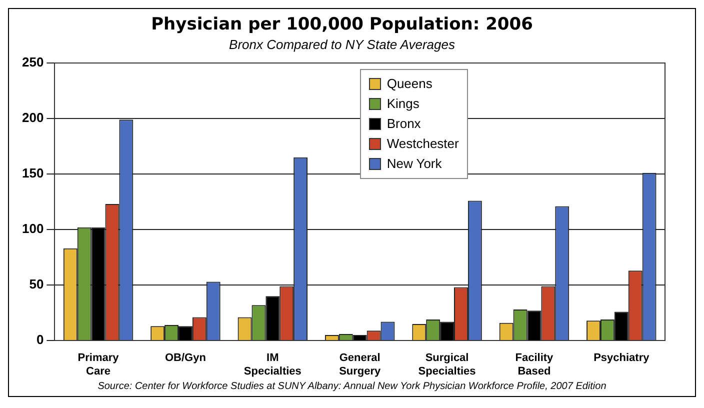 The image size is (704, 408). Describe the element at coordinates (40, 340) in the screenshot. I see `y-tick-label: 0` at that location.